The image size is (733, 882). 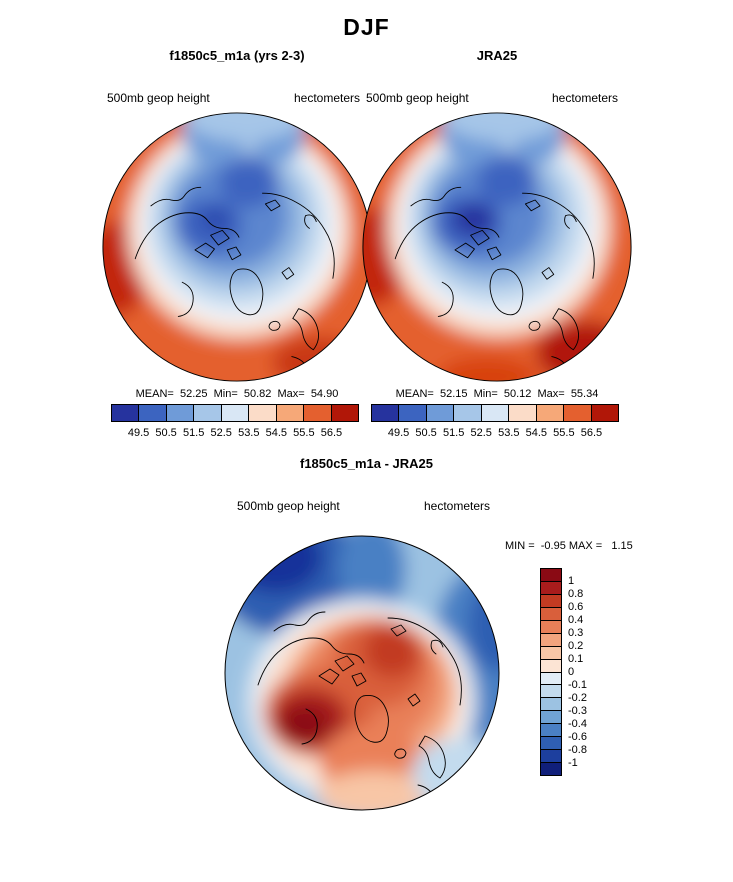 What do you see at coordinates (577, 698) in the screenshot?
I see `tick-label: -0.2` at bounding box center [577, 698].